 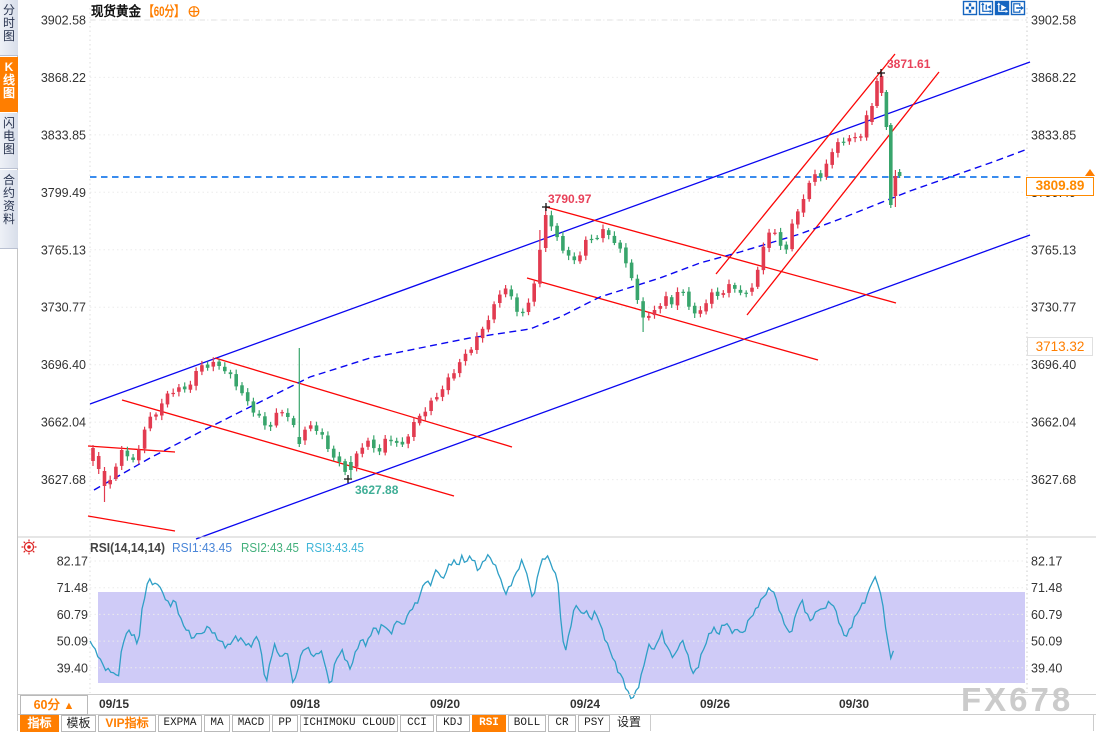 What do you see at coordinates (335, 547) in the screenshot?
I see `svg-text: RSI3:43.45` at bounding box center [335, 547].